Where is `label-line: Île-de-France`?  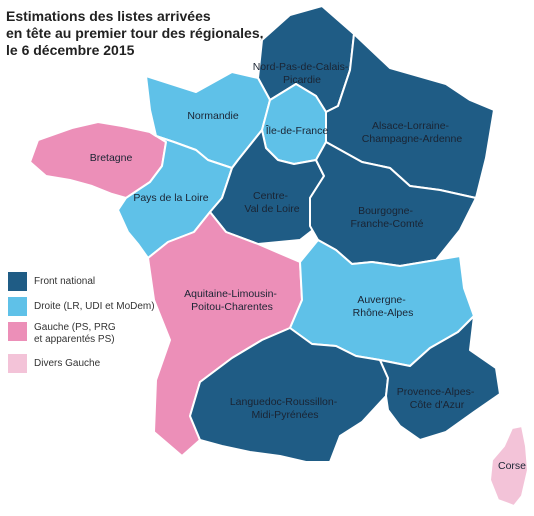 label-line: Île-de-France is located at coordinates (297, 130).